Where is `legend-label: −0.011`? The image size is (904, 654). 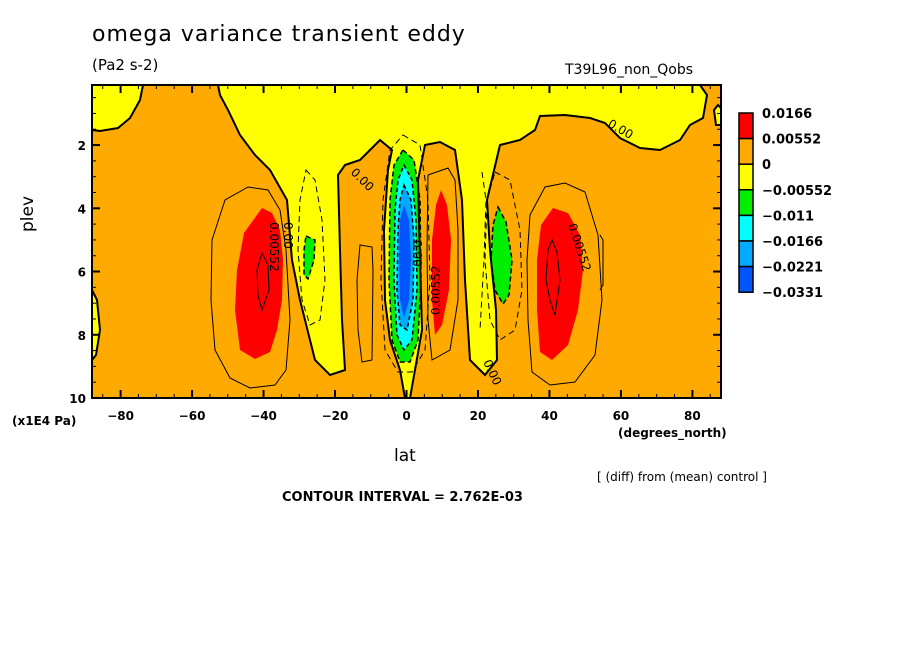
legend-label: −0.011 is located at coordinates (788, 216).